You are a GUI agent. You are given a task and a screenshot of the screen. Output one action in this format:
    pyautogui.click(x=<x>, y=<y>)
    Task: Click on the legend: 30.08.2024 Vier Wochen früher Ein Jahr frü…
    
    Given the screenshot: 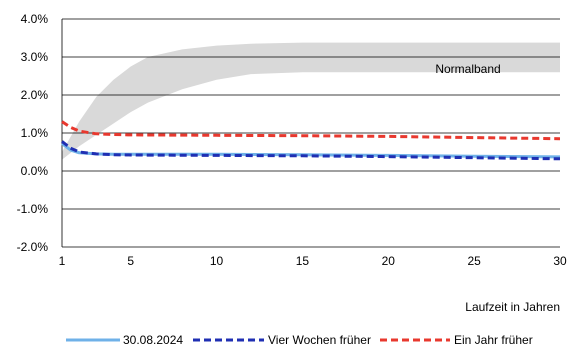 What is the action you would take?
    pyautogui.click(x=299, y=340)
    